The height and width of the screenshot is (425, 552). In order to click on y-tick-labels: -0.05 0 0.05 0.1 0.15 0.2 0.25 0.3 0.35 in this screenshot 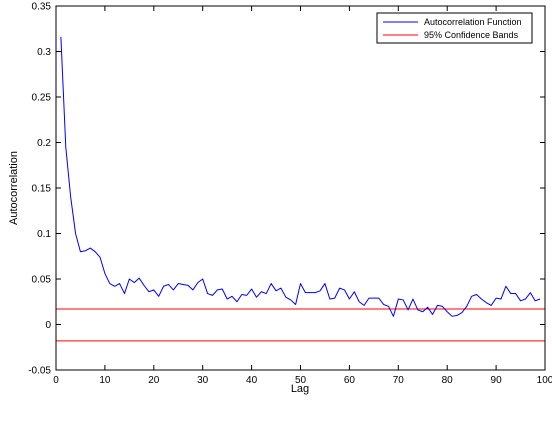, I will do `click(39, 189)`.